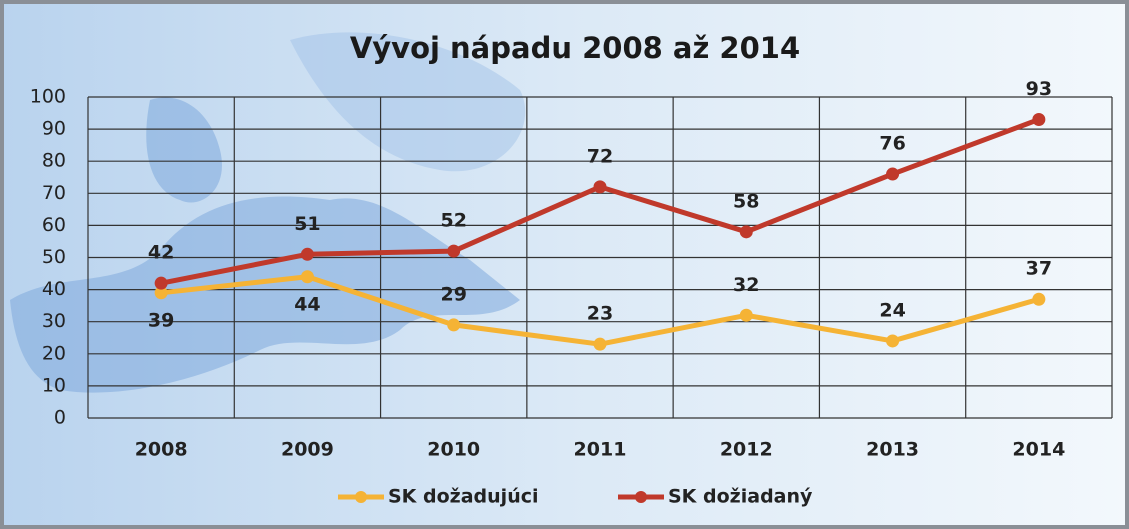 The height and width of the screenshot is (529, 1129). I want to click on data-label: 37, so click(1039, 269).